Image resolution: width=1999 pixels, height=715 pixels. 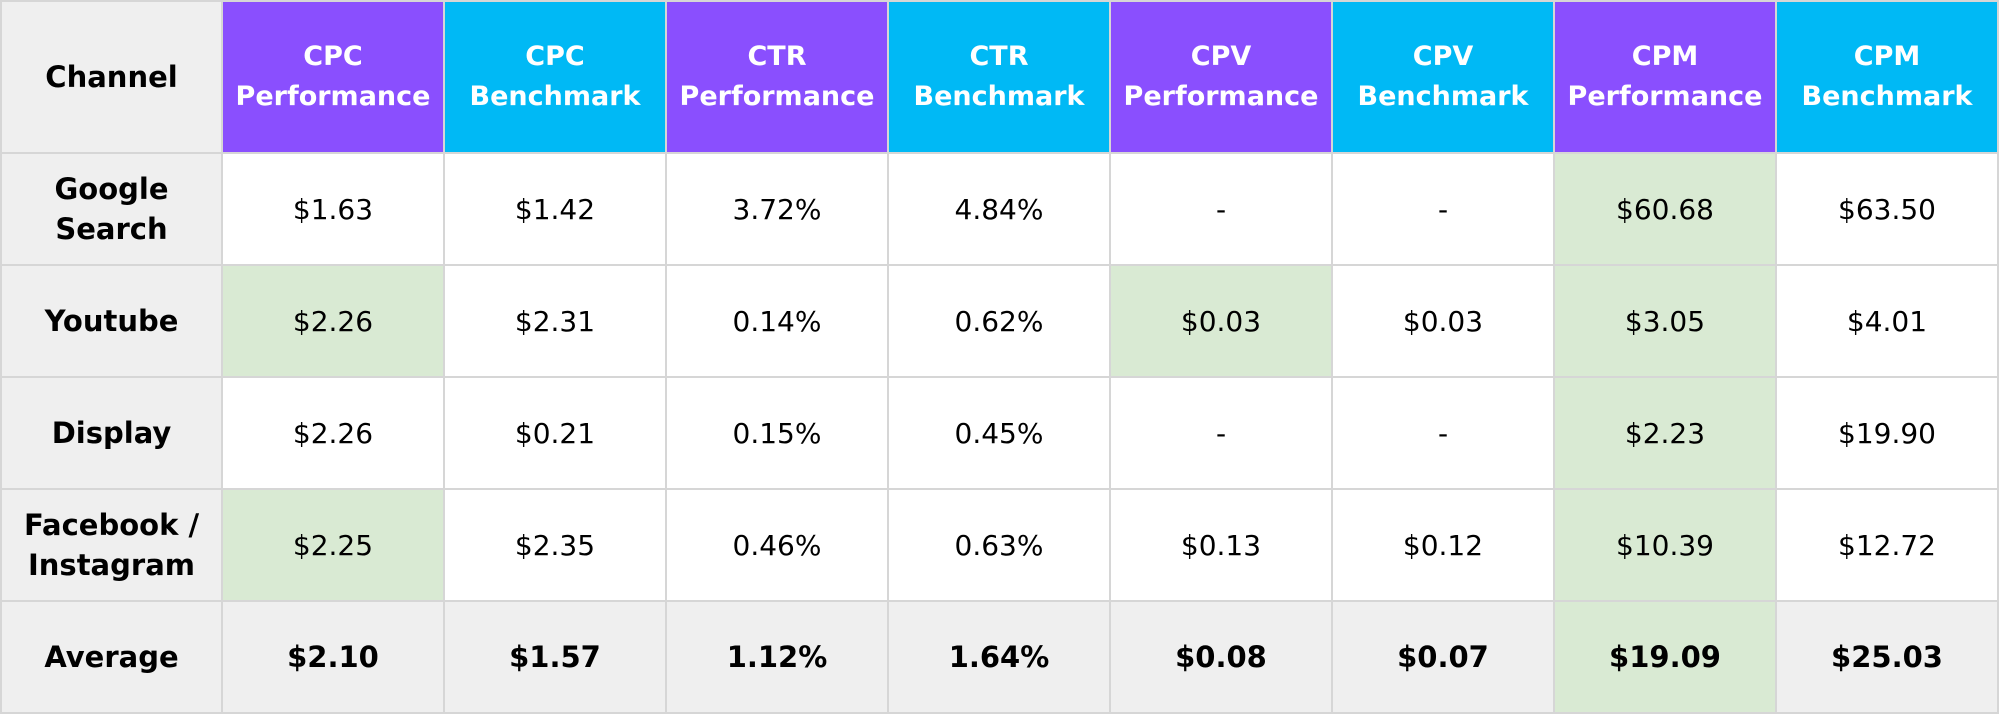 What do you see at coordinates (1665, 77) in the screenshot?
I see `header-cpm-performance: CPM Performance` at bounding box center [1665, 77].